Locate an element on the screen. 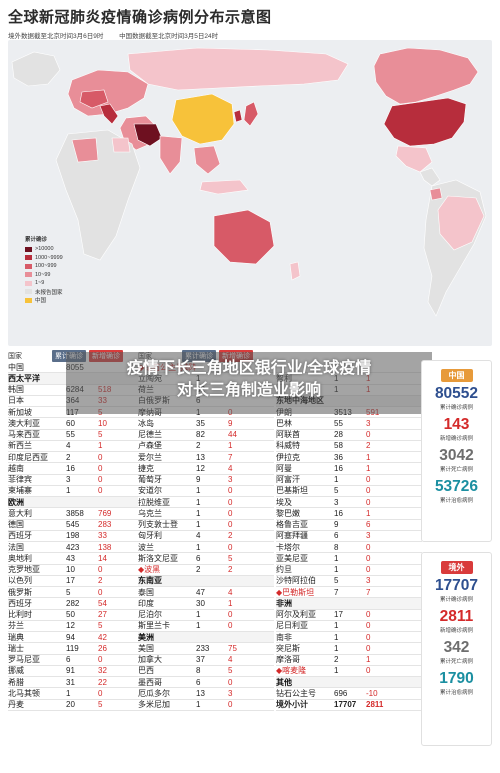 Image resolution: width=500 pixels, height=773 pixels. country-name: 罗马尼亚 is located at coordinates (24, 660).